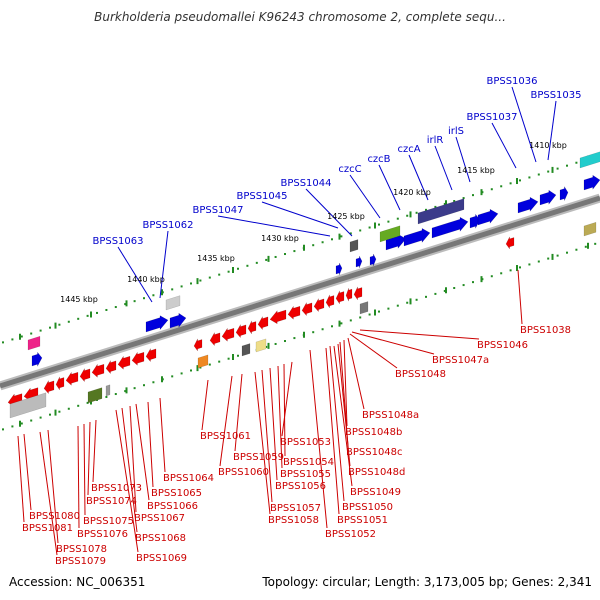  Describe the element at coordinates (116, 488) in the screenshot. I see `reverse-gene-label: BPSS1073` at that location.